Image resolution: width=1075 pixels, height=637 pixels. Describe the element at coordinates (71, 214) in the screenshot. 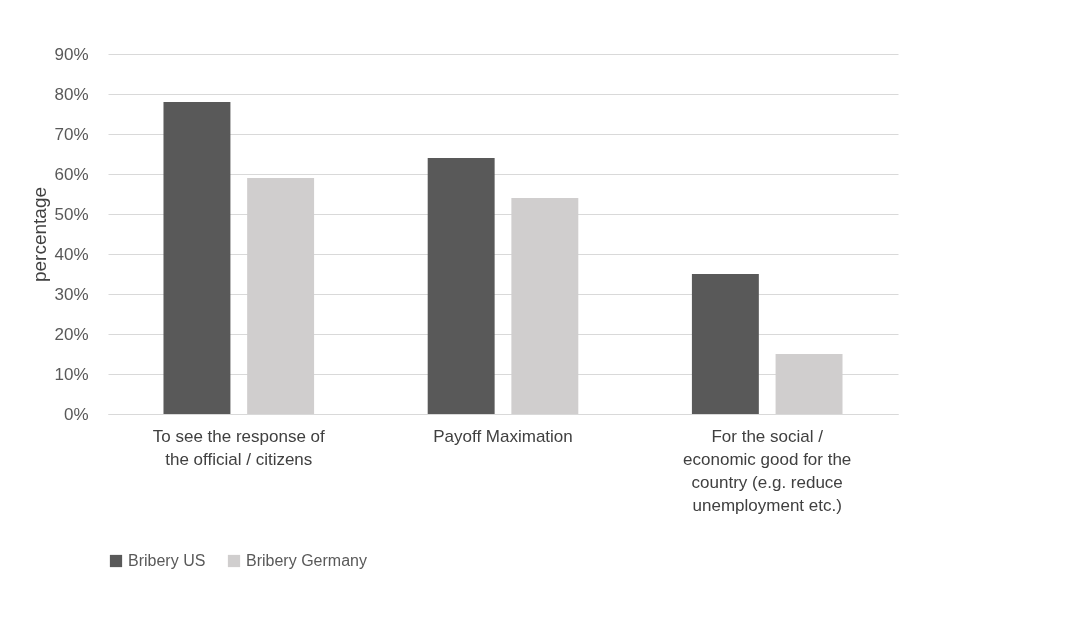

I see `y-tick-label: 50%` at that location.